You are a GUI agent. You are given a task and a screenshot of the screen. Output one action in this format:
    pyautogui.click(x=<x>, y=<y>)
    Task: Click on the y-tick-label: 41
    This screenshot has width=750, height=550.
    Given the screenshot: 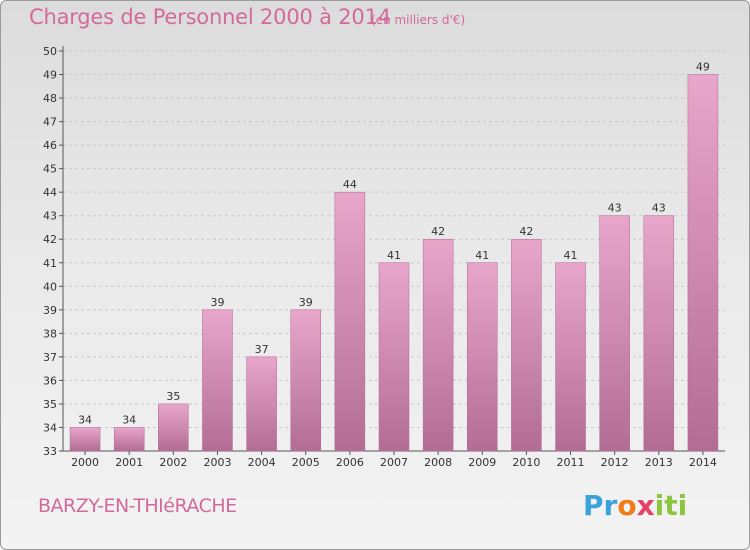 What is the action you would take?
    pyautogui.click(x=50, y=263)
    